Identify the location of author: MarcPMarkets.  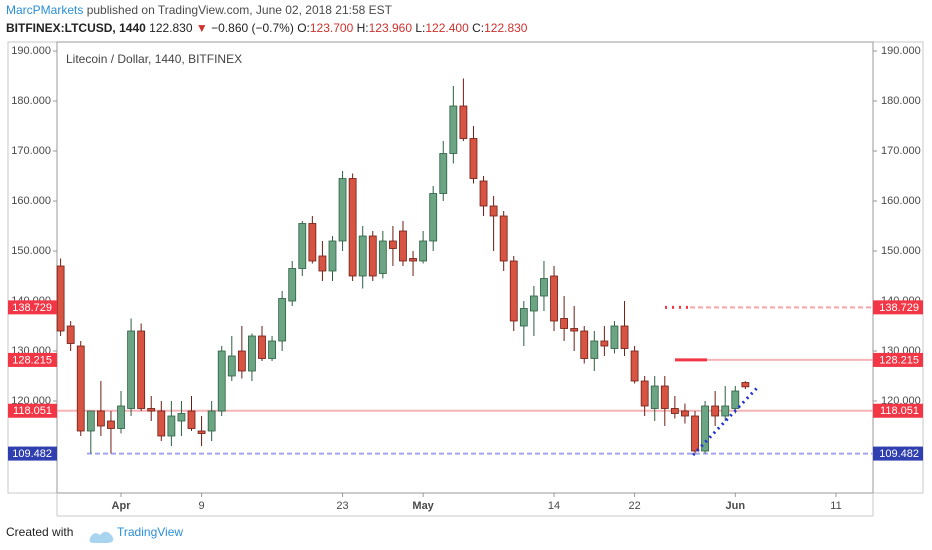
(44, 10).